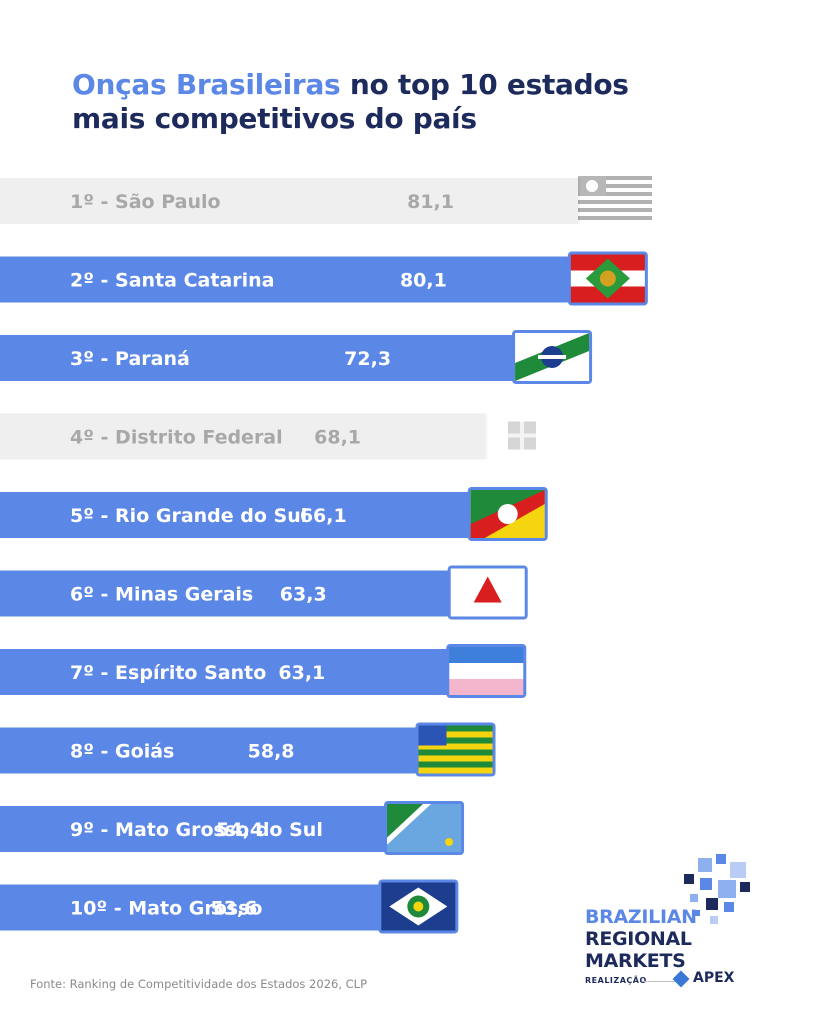 Image resolution: width=819 pixels, height=1024 pixels. I want to click on santa-catarina-flag, so click(607, 278).